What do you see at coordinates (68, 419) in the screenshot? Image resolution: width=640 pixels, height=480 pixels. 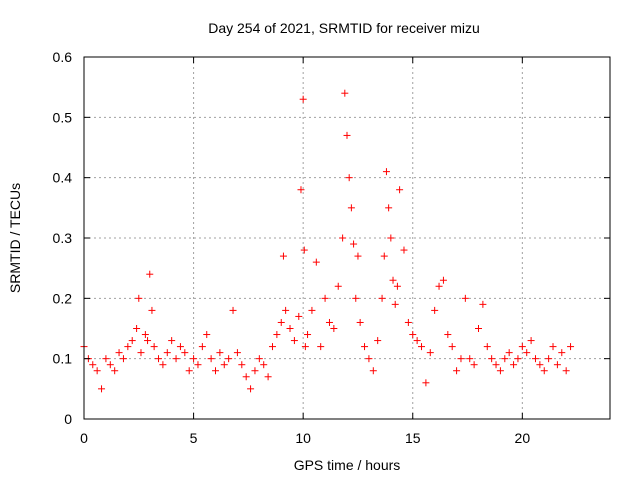 I see `y-tick-label: 0` at bounding box center [68, 419].